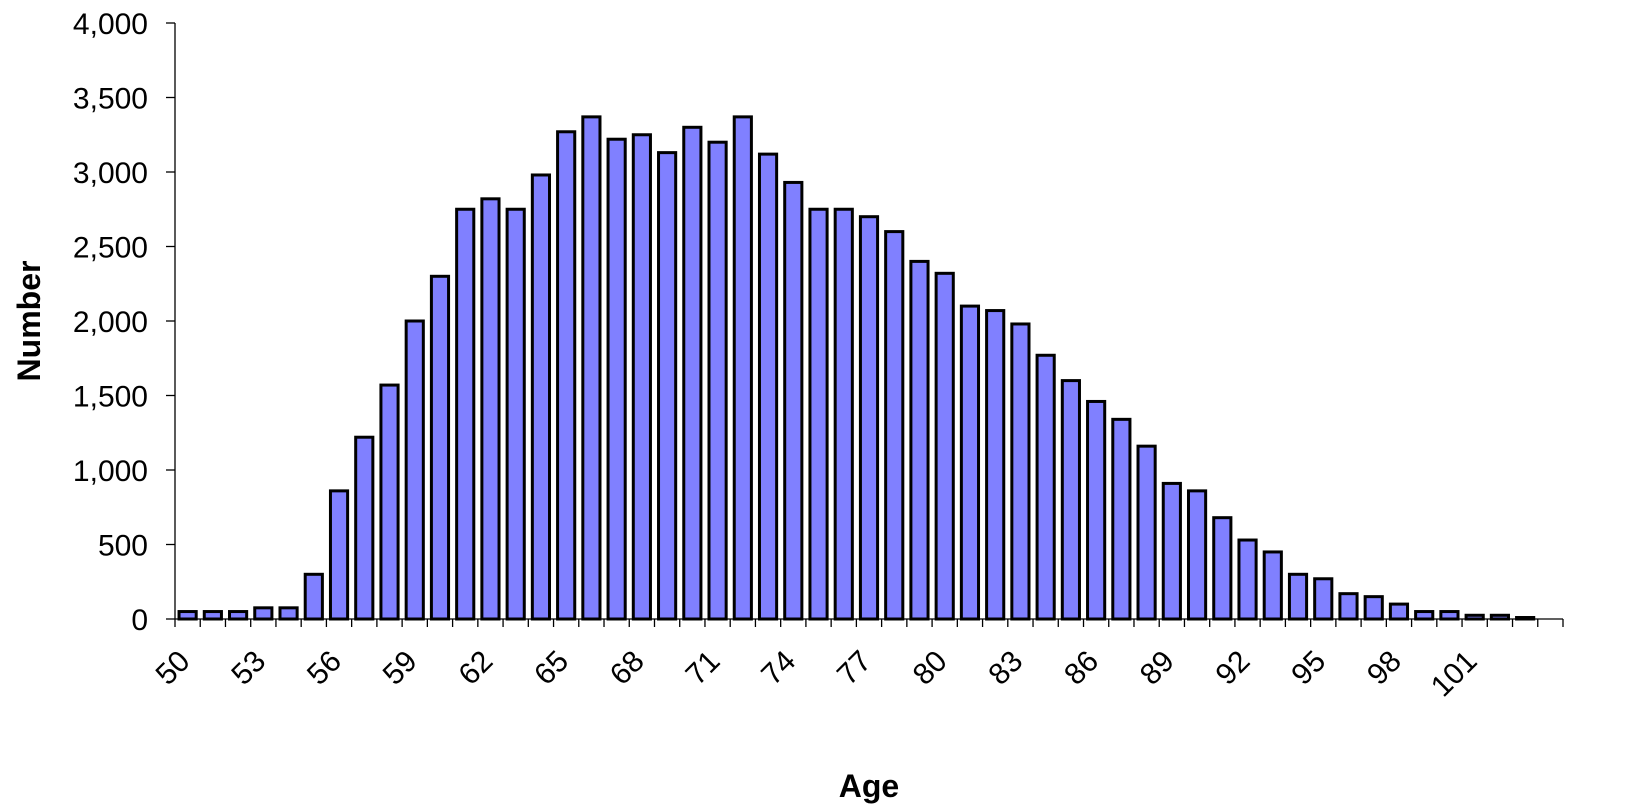 This screenshot has width=1633, height=809. What do you see at coordinates (703, 668) in the screenshot?
I see `x-tick-label: 71` at bounding box center [703, 668].